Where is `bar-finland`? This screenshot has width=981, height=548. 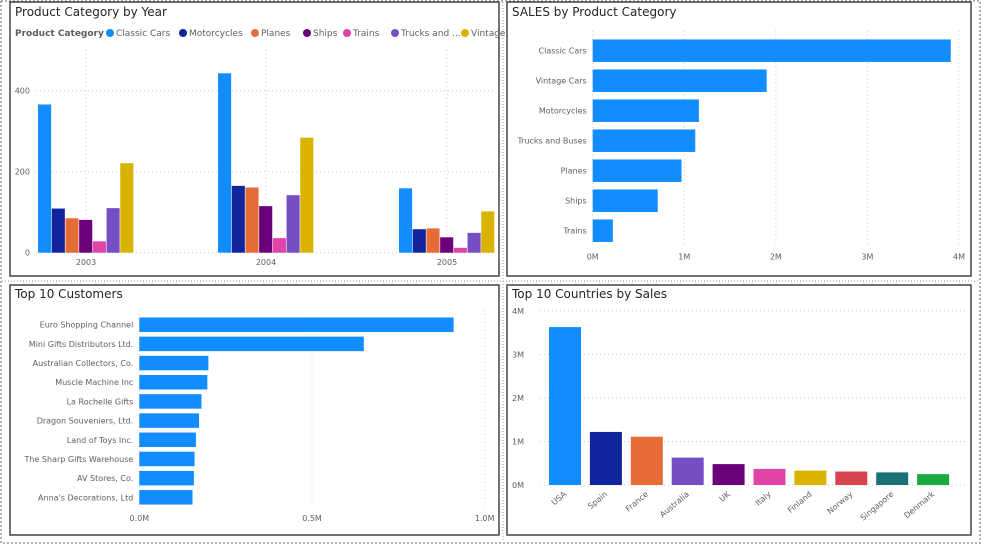
bar-finland is located at coordinates (810, 477).